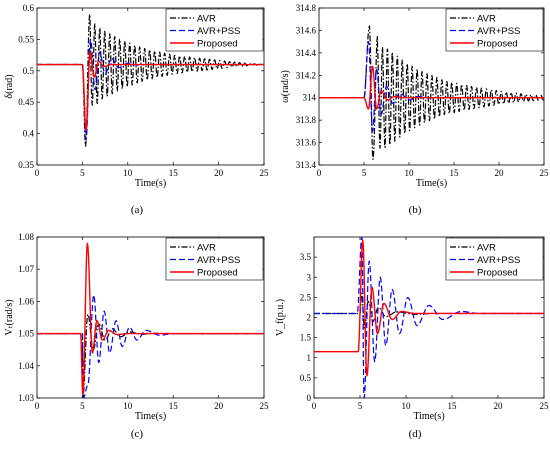 The height and width of the screenshot is (453, 550). Describe the element at coordinates (306, 165) in the screenshot. I see `y-tick-label: 313.4` at that location.